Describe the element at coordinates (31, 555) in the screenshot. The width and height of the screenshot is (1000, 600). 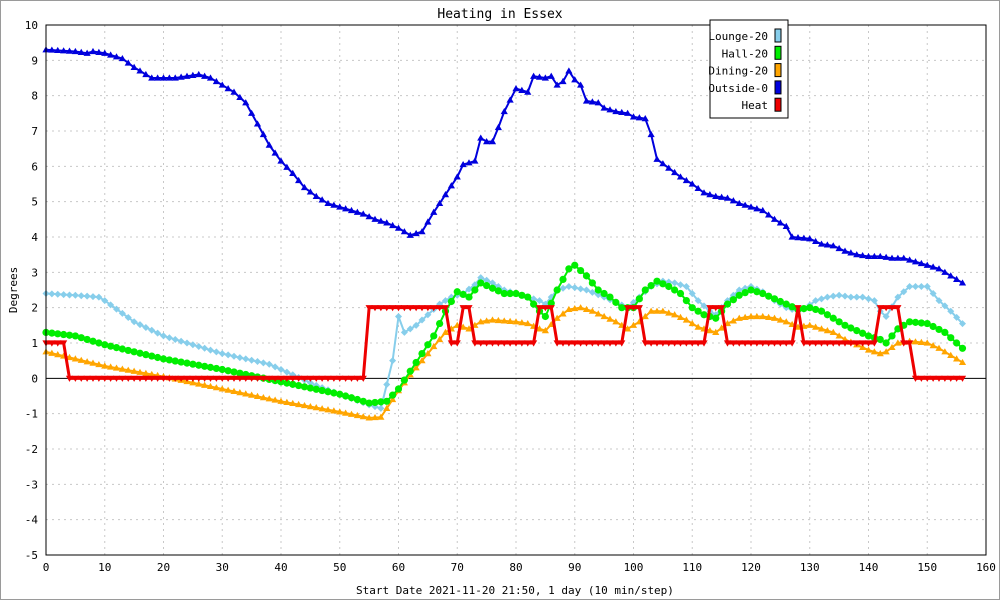
I see `y-tick-label: -5` at that location.